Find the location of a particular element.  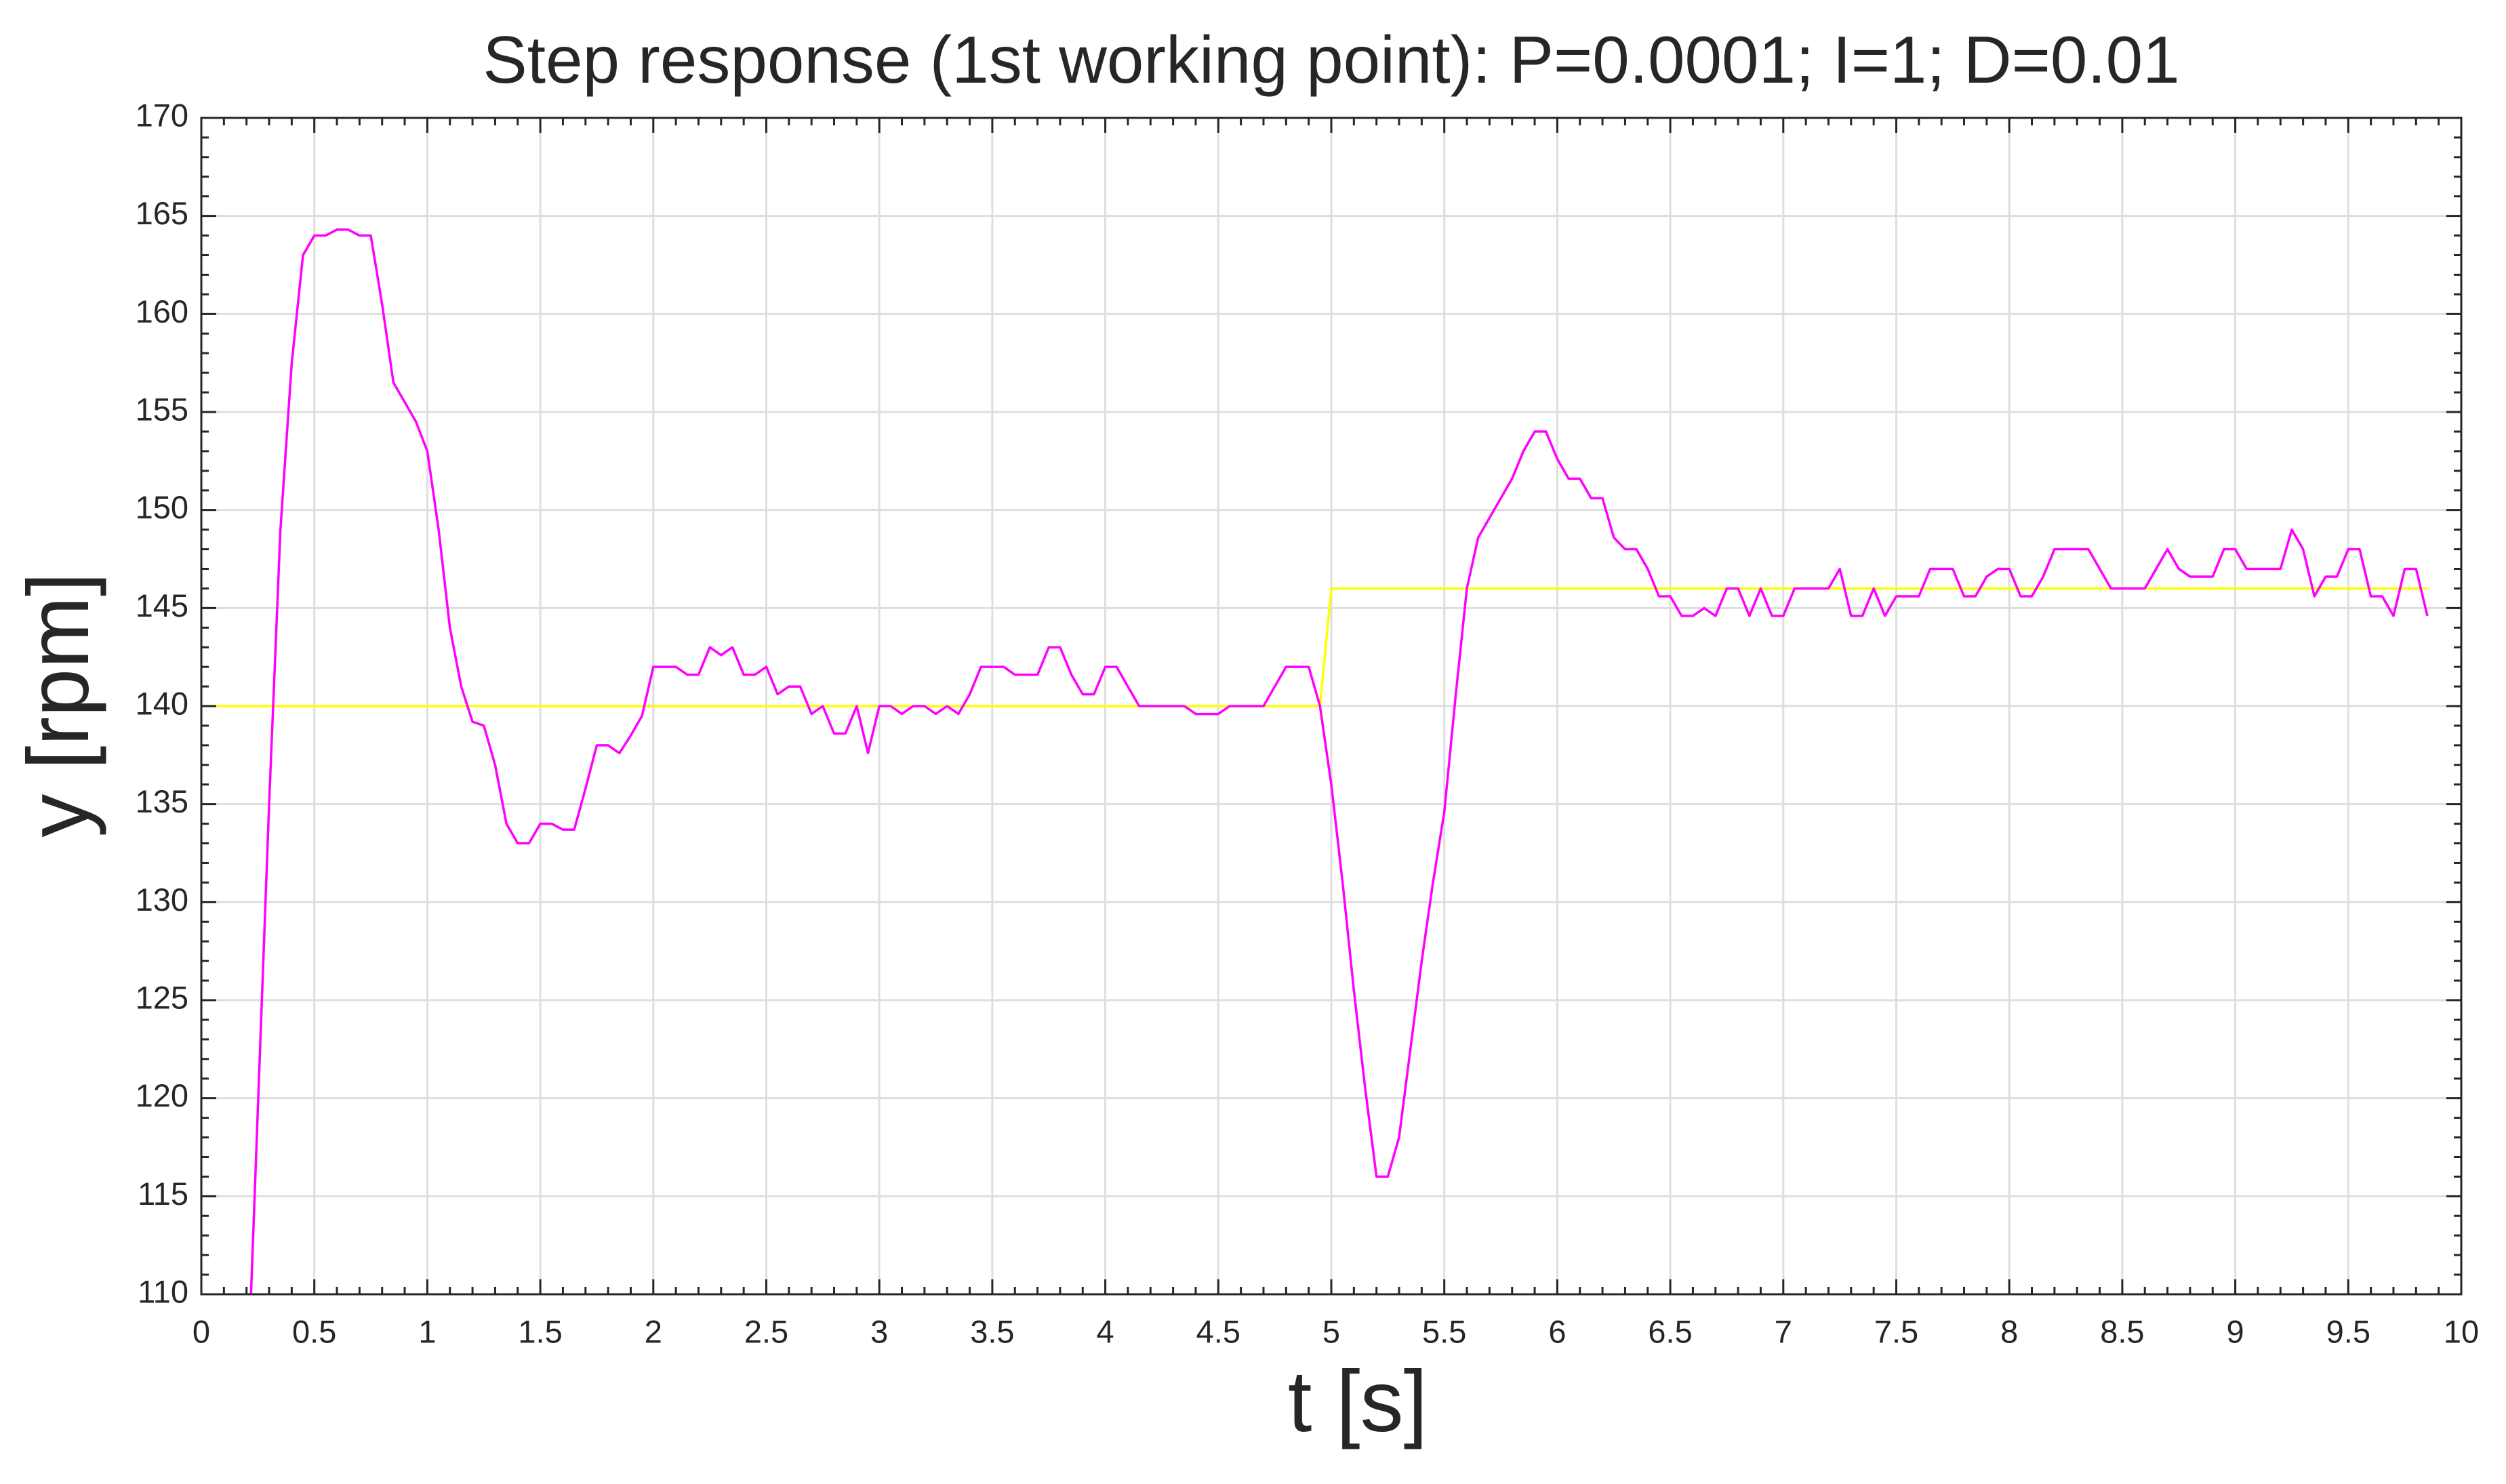

x-tick-label: 5 is located at coordinates (1331, 1331).